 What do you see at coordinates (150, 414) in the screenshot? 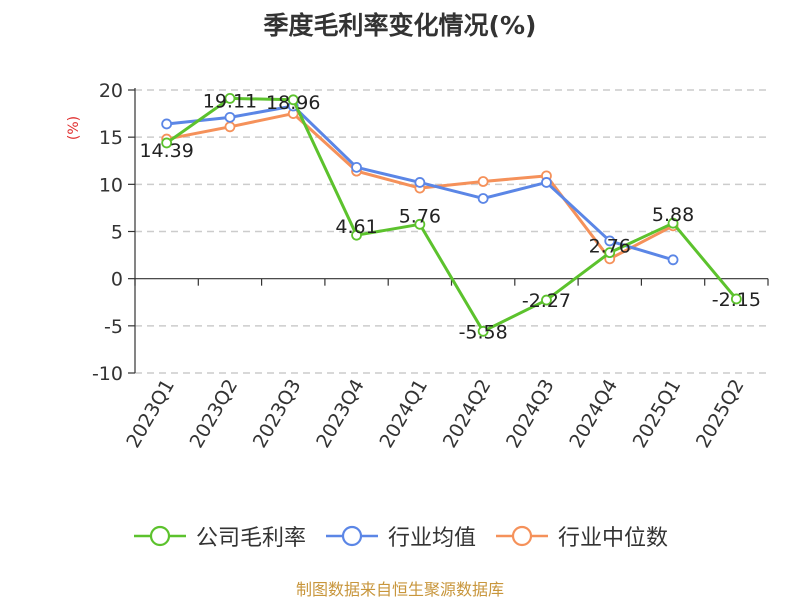
I see `x-tick-label: 2023Q1` at bounding box center [150, 414].